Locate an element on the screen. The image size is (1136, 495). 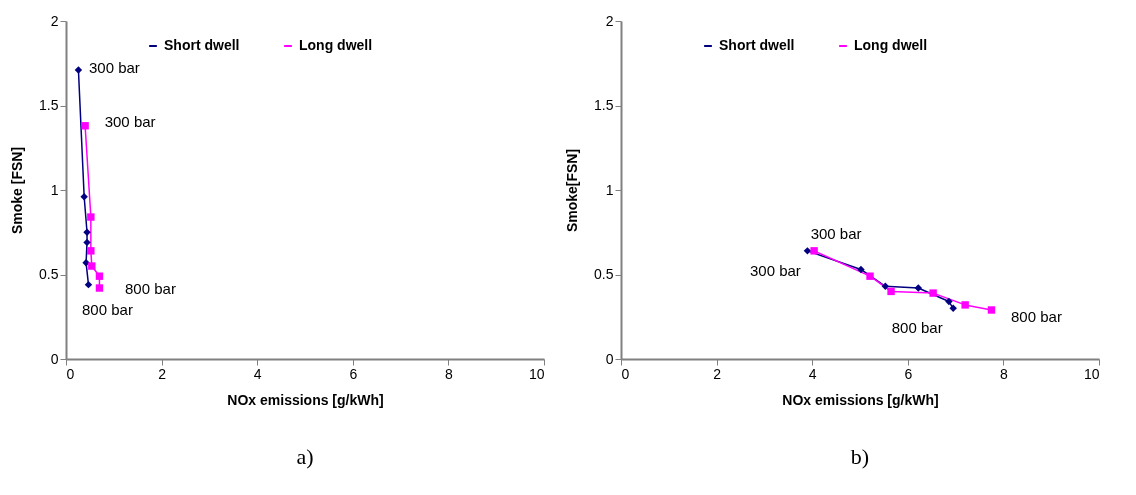
text: b) is located at coordinates (860, 456).